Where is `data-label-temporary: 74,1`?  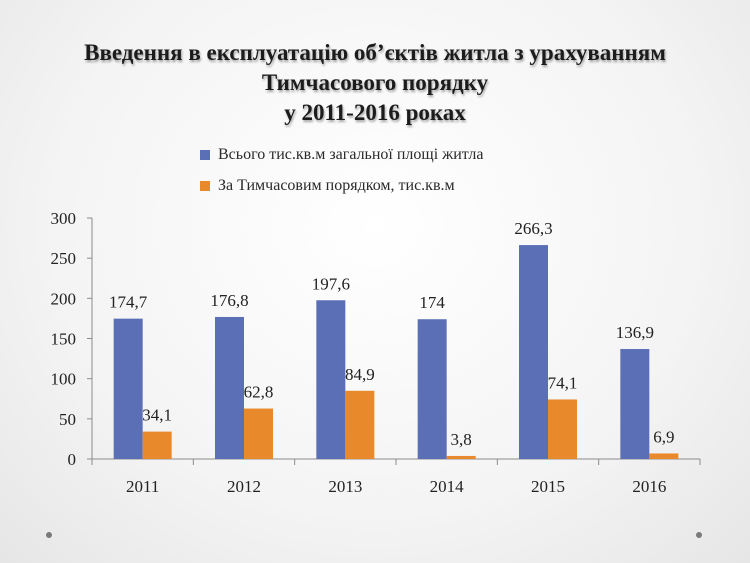 data-label-temporary: 74,1 is located at coordinates (563, 382).